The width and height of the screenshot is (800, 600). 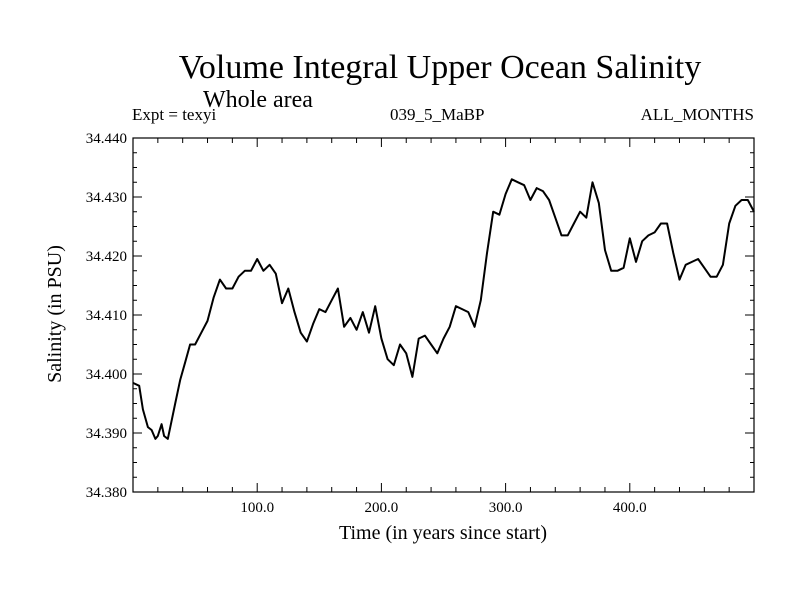 I want to click on chart-title: Volume Integral Upper Ocean Salinity, so click(x=440, y=67).